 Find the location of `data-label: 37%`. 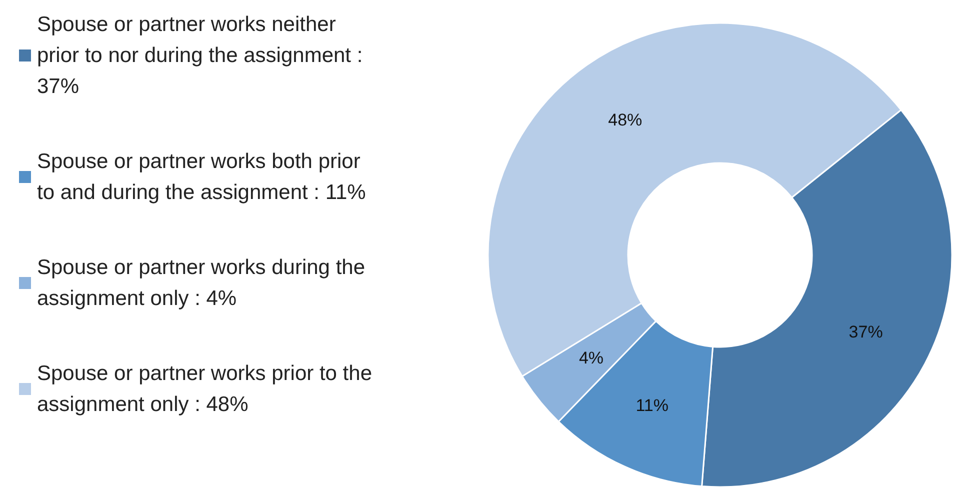

data-label: 37% is located at coordinates (865, 332).